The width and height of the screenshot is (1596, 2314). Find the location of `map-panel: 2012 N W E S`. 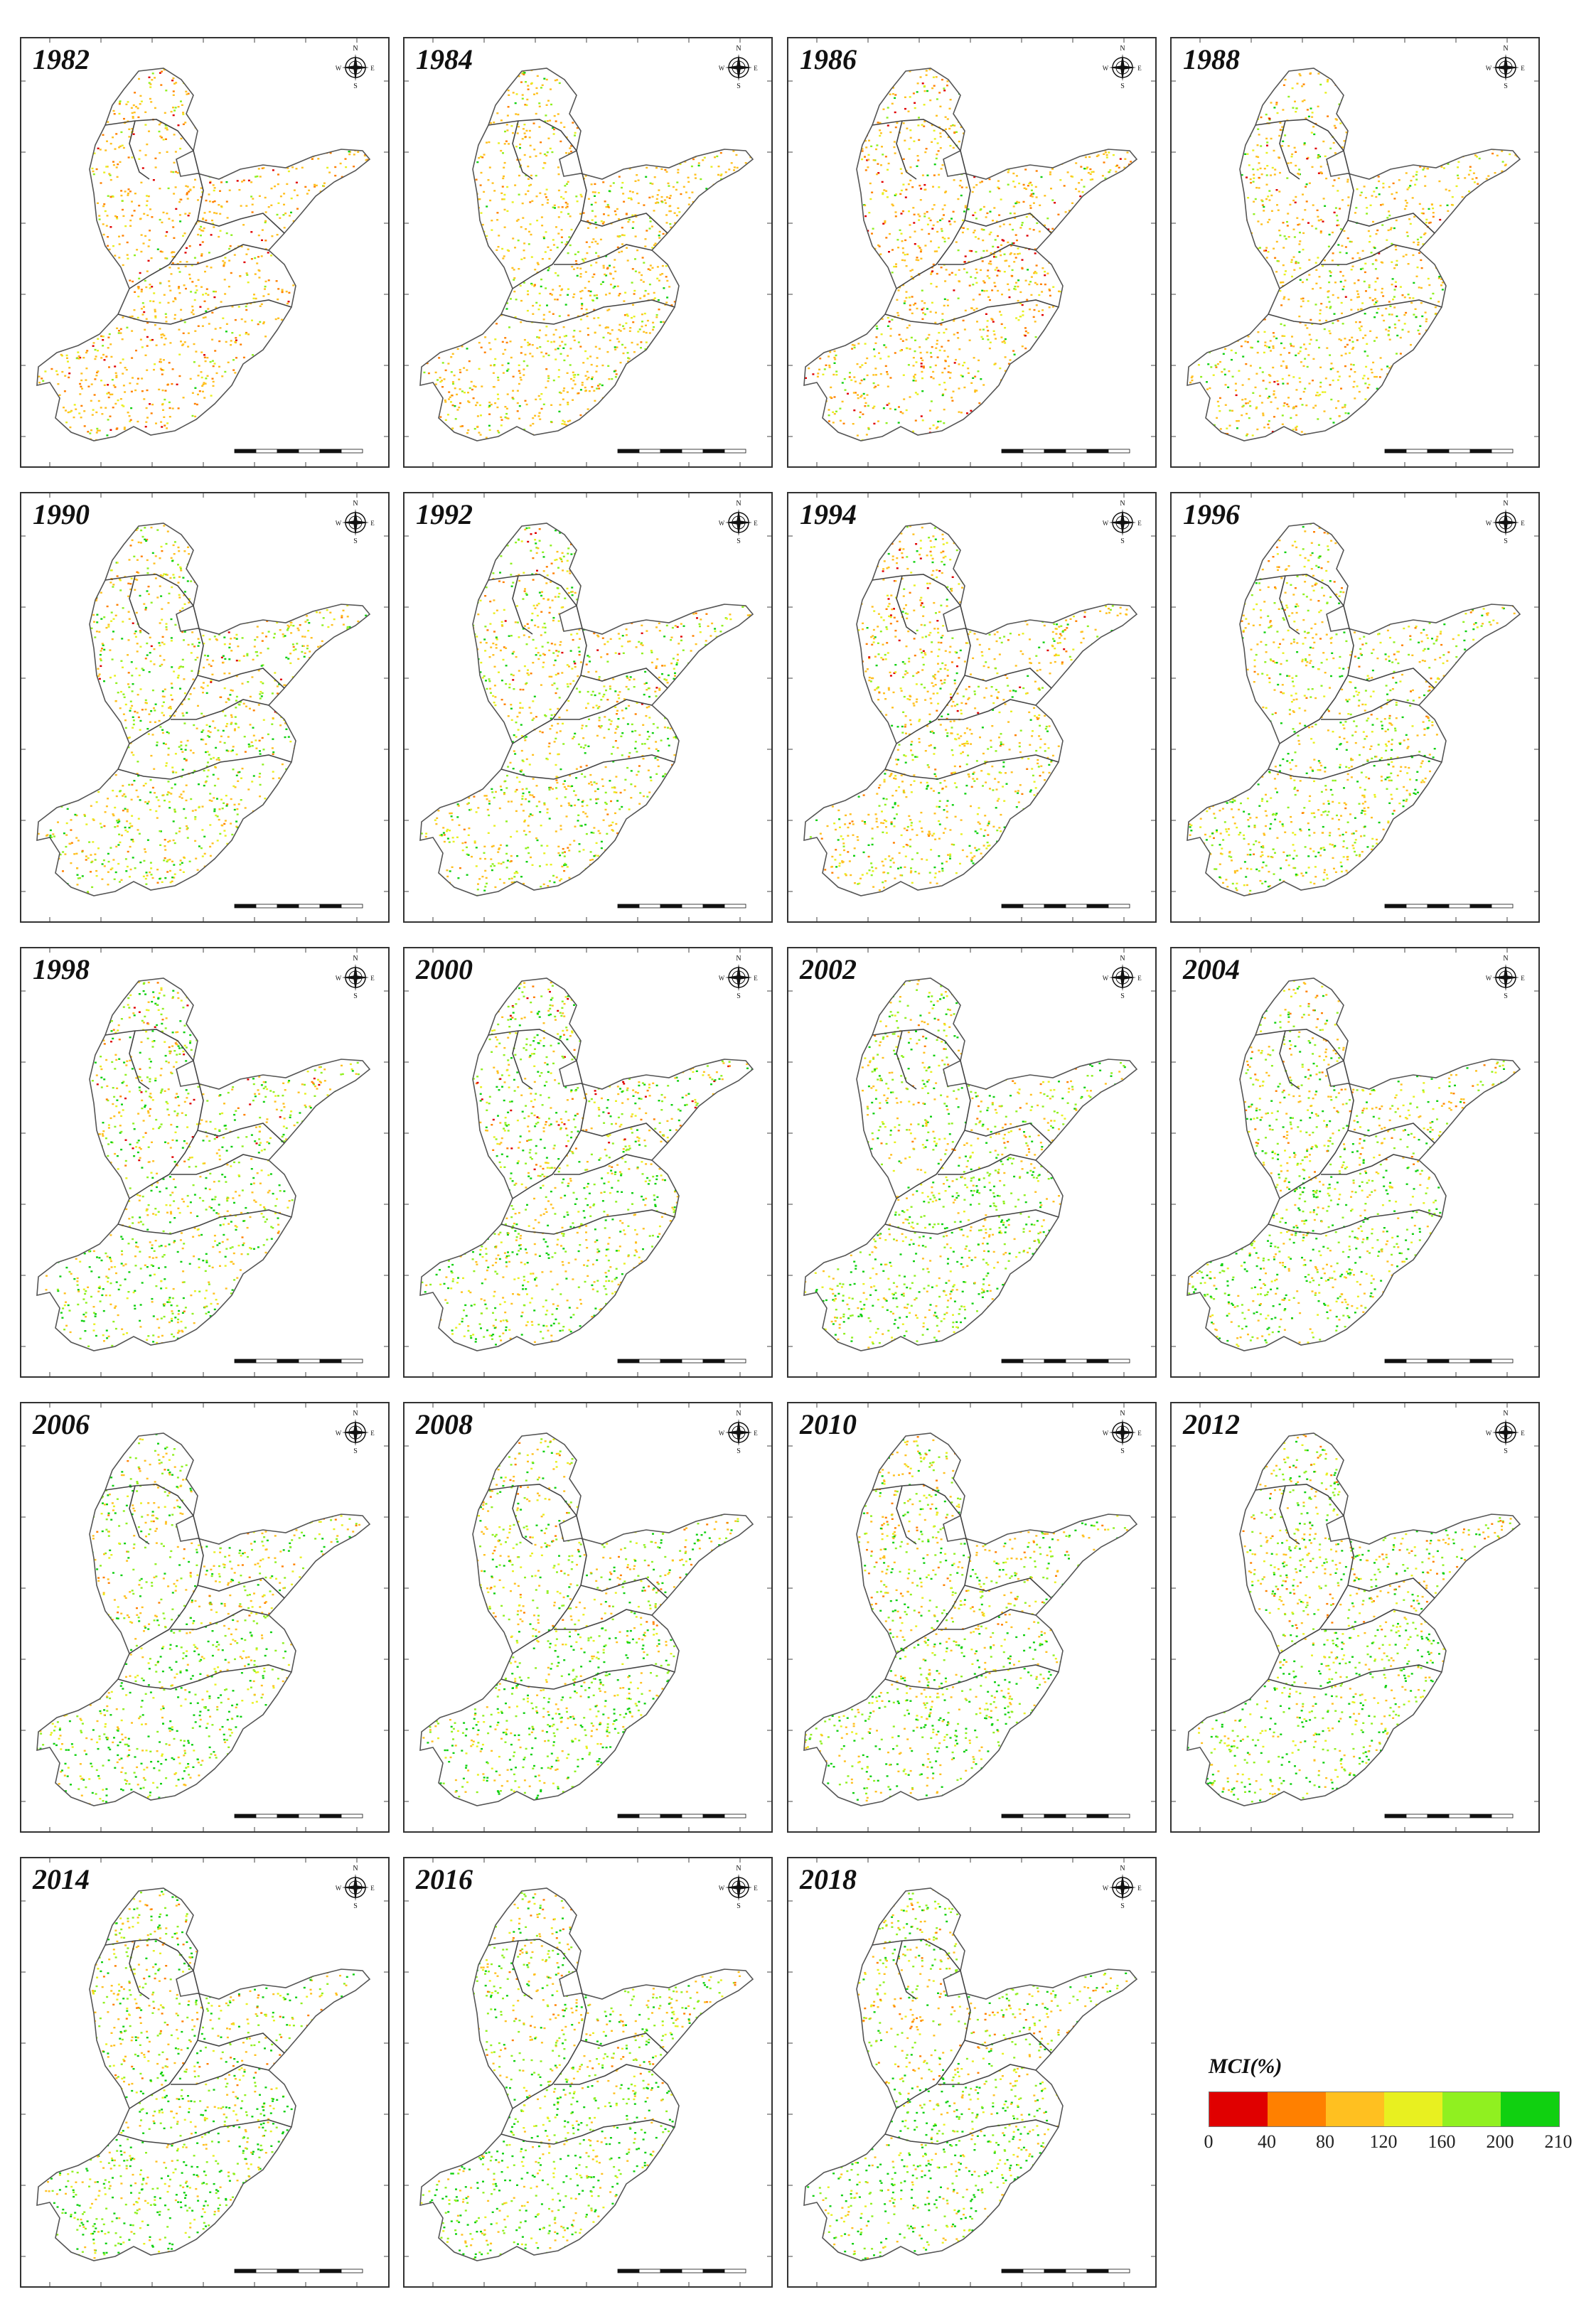

map-panel: 2012 N W E S is located at coordinates (1355, 1617).